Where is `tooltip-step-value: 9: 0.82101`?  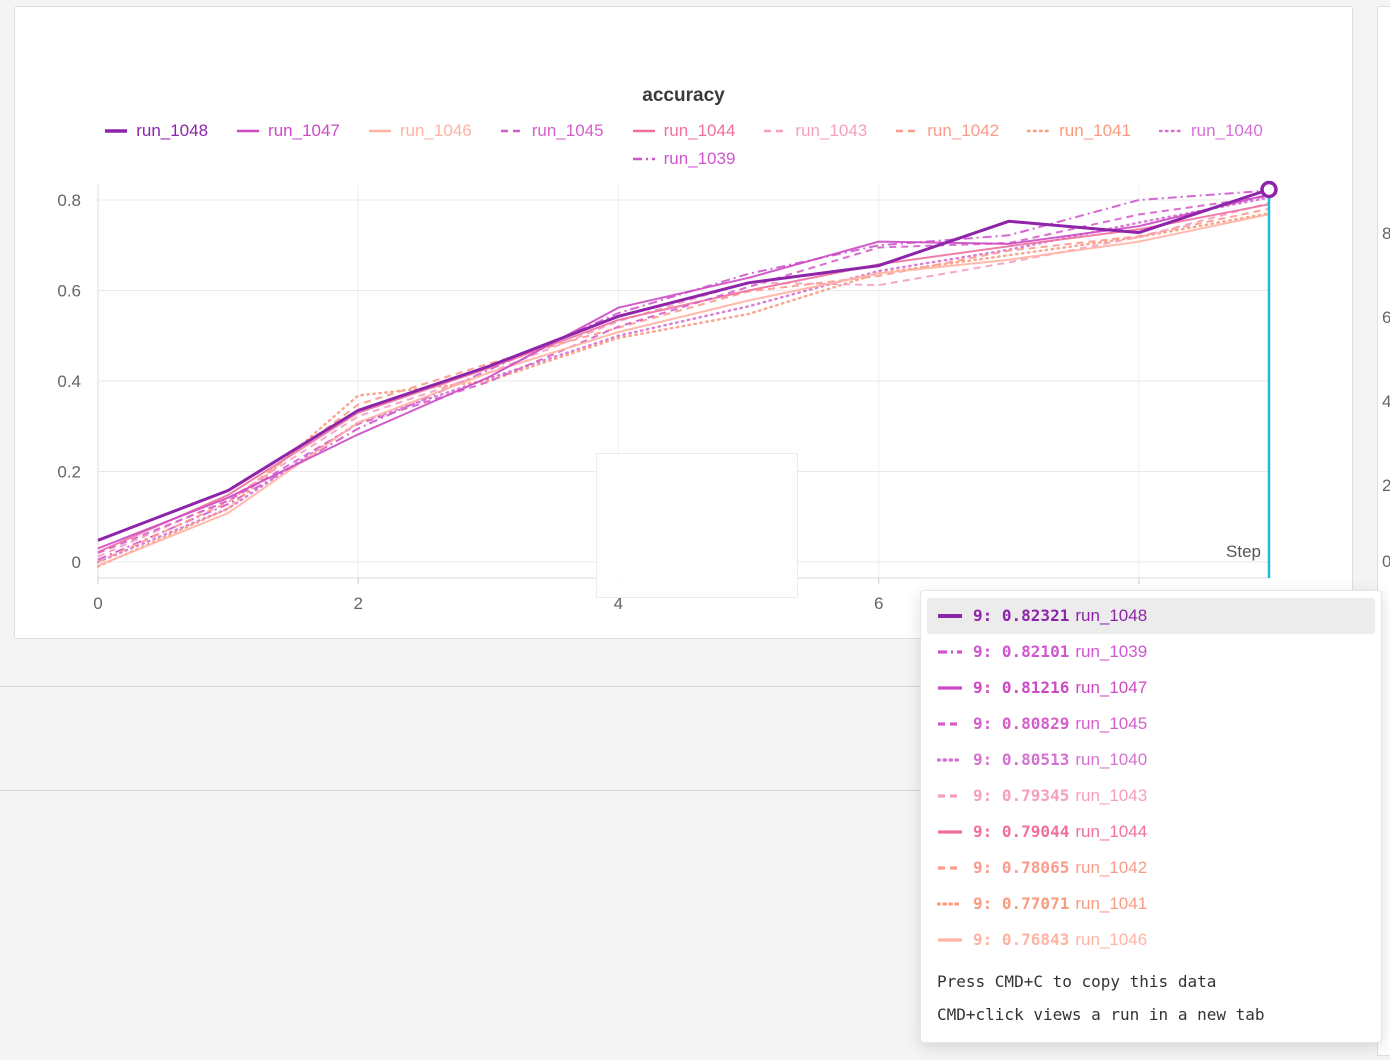 tooltip-step-value: 9: 0.82101 is located at coordinates (1021, 651).